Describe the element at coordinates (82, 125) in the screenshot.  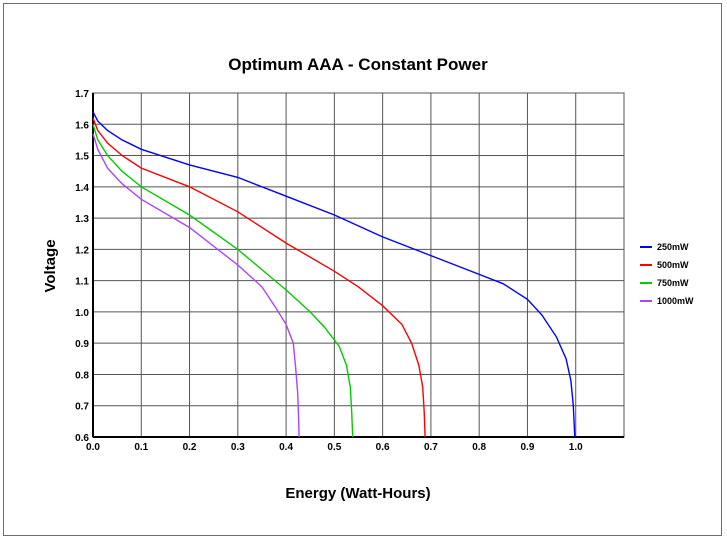
I see `y-tick-label: 1.6` at that location.